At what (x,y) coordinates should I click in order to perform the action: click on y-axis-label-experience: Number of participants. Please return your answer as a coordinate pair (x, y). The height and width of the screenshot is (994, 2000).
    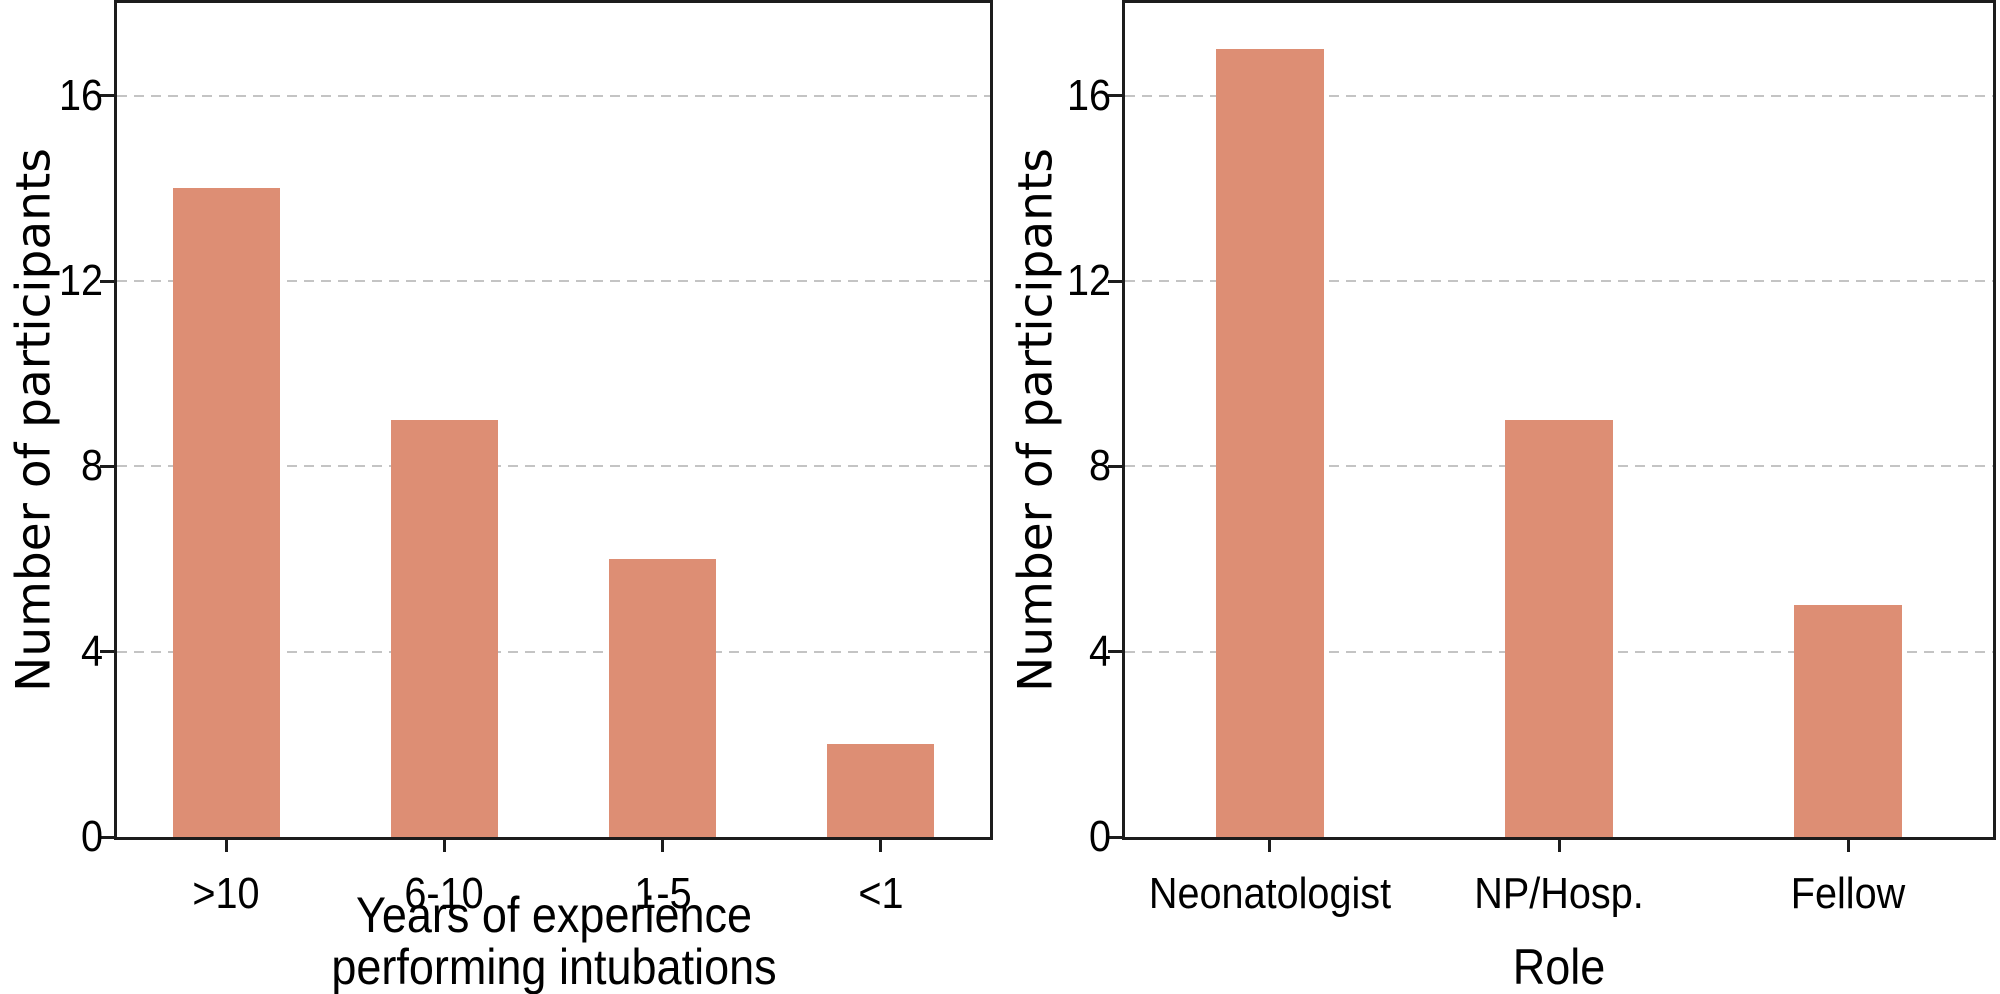
    Looking at the image, I should click on (34, 420).